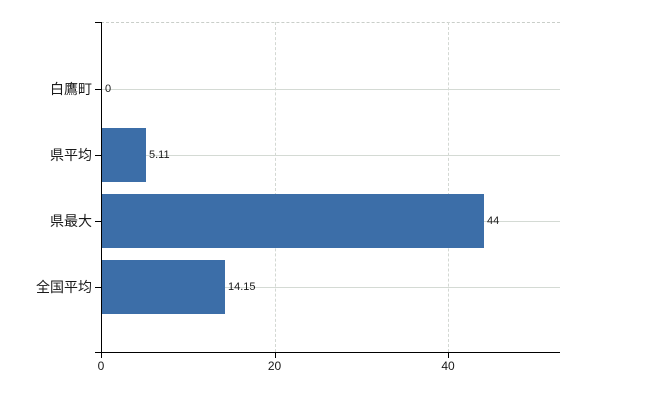 The width and height of the screenshot is (650, 400). What do you see at coordinates (108, 89) in the screenshot?
I see `bar-value-label: 0` at bounding box center [108, 89].